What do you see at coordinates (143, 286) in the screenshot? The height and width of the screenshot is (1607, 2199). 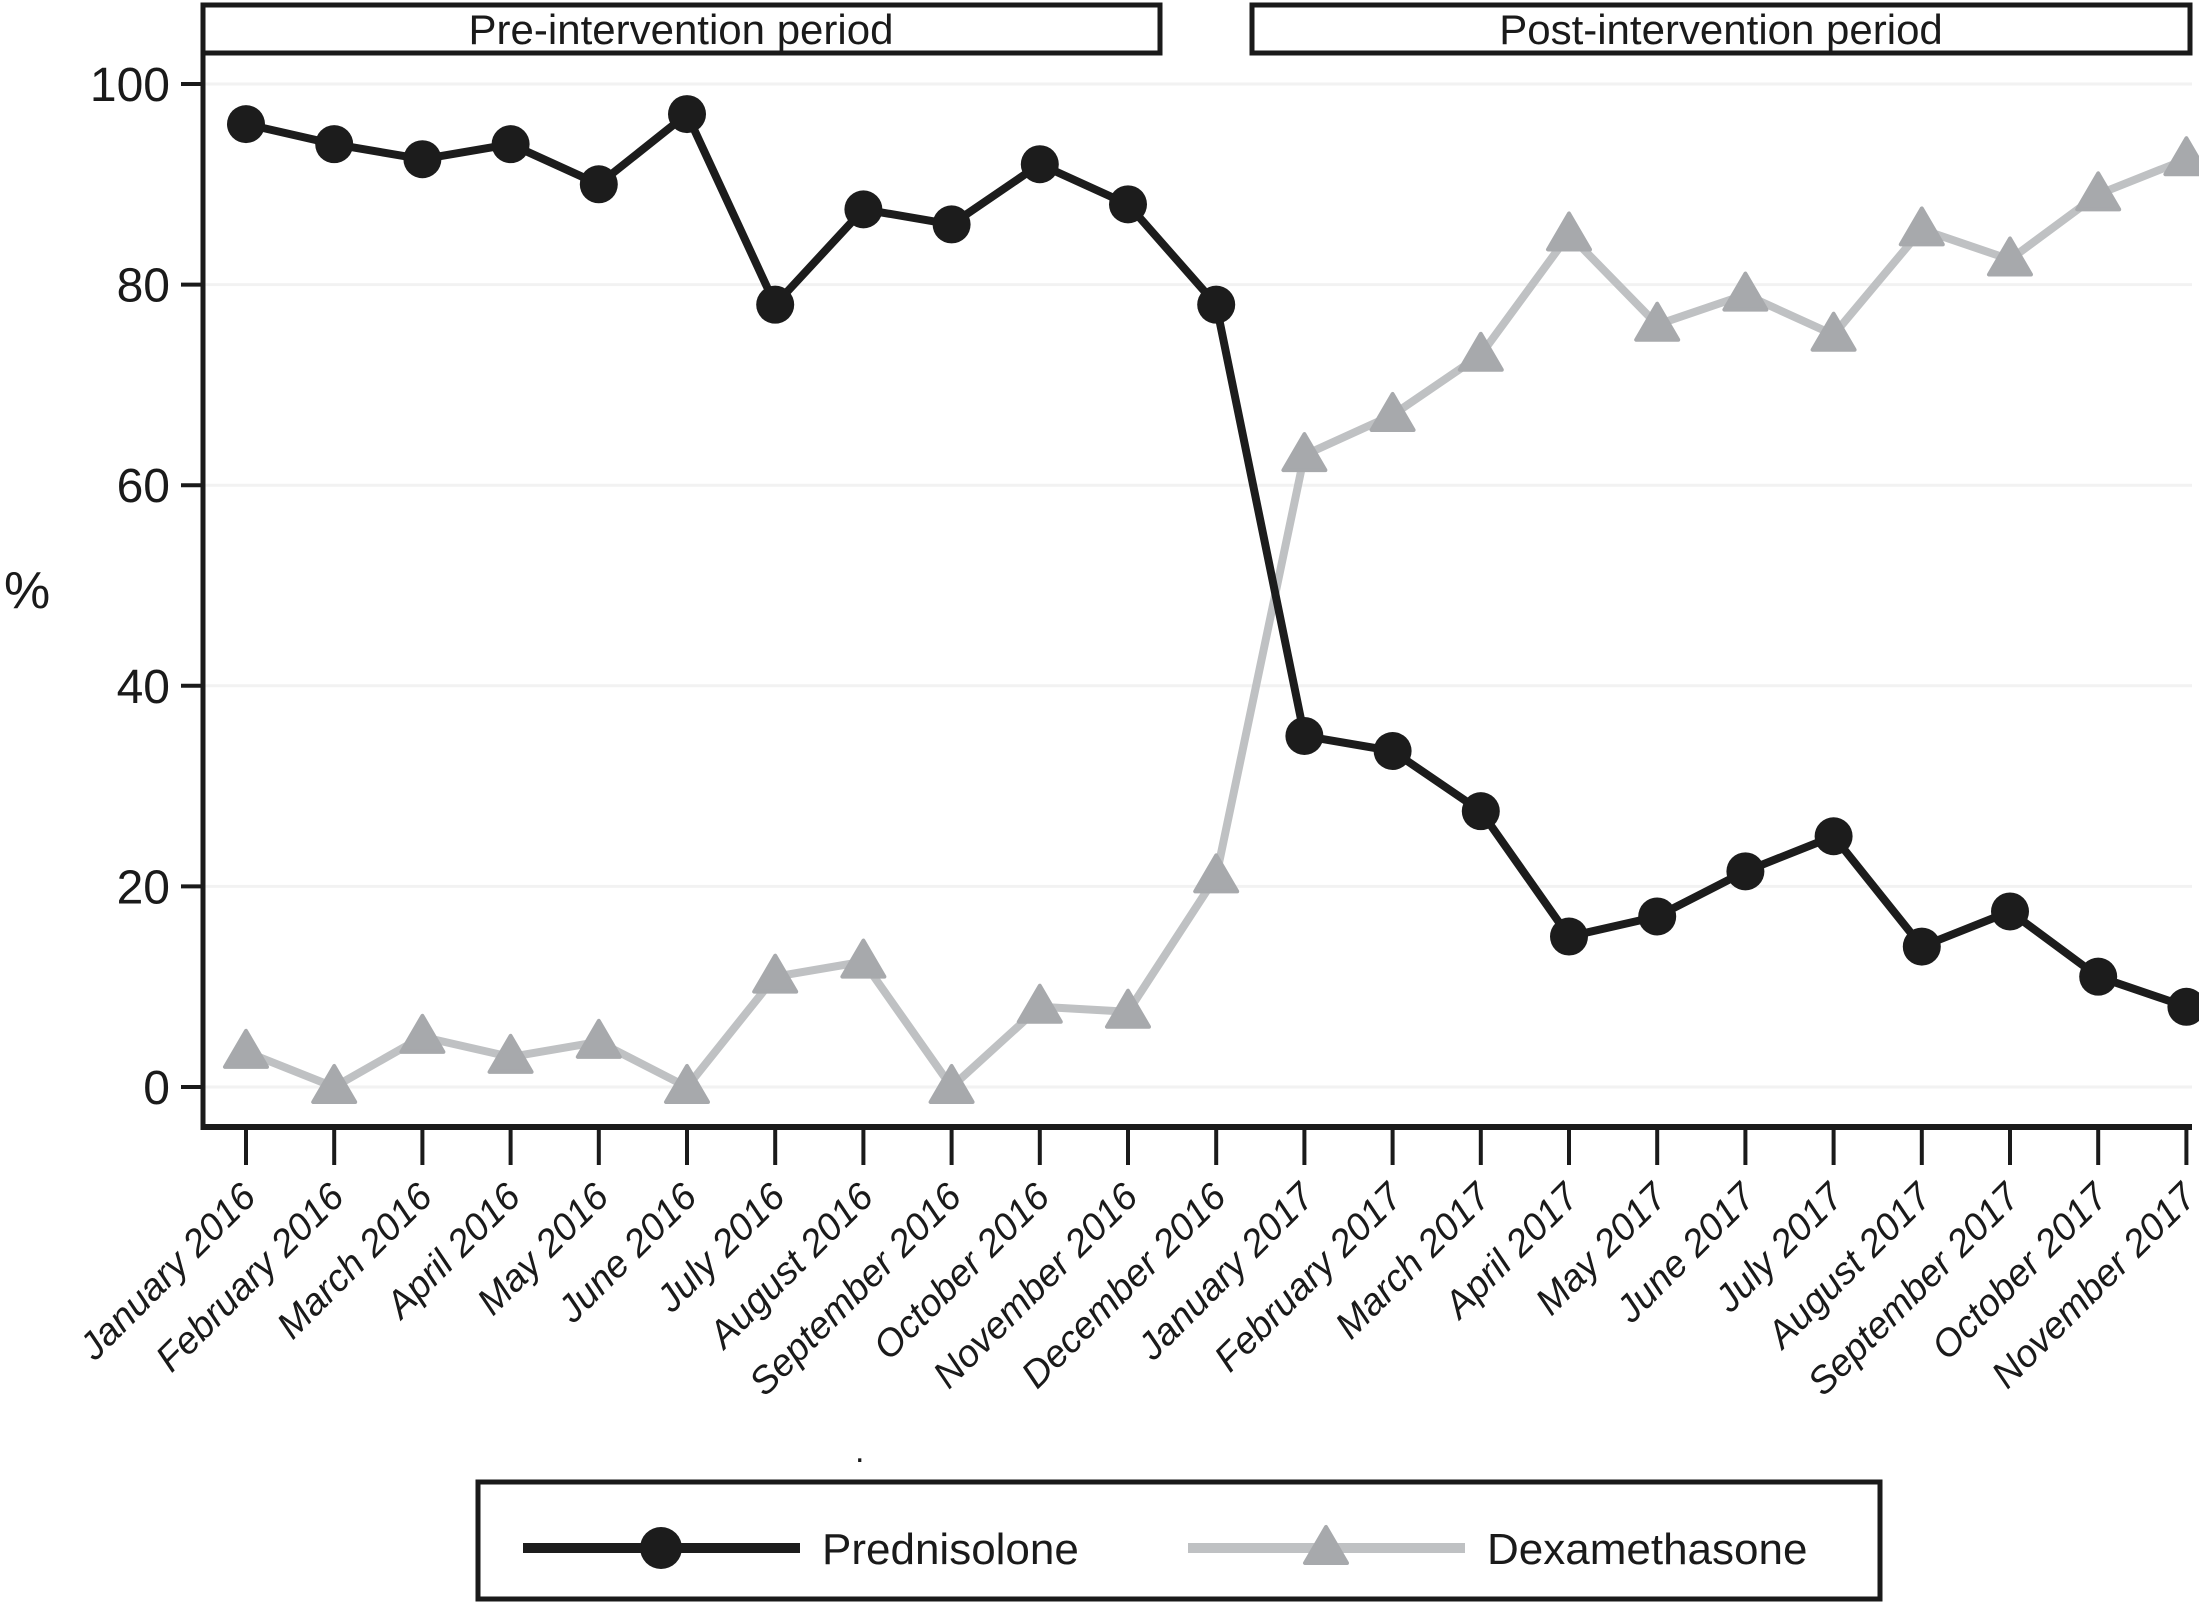 I see `y-tick-label-80: 80` at bounding box center [143, 286].